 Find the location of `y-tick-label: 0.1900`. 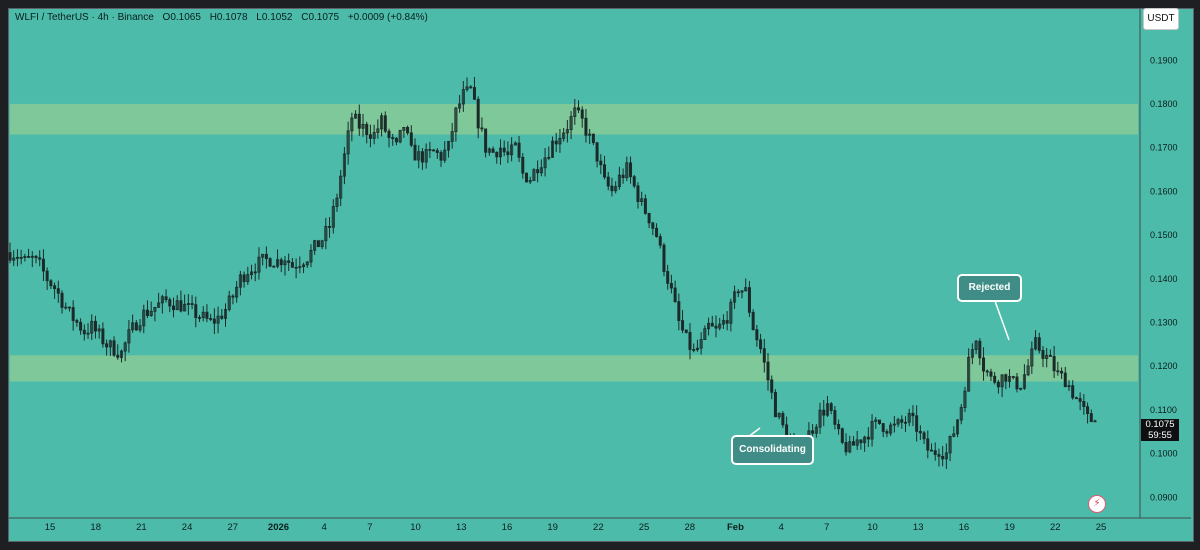

y-tick-label: 0.1900 is located at coordinates (1164, 60).